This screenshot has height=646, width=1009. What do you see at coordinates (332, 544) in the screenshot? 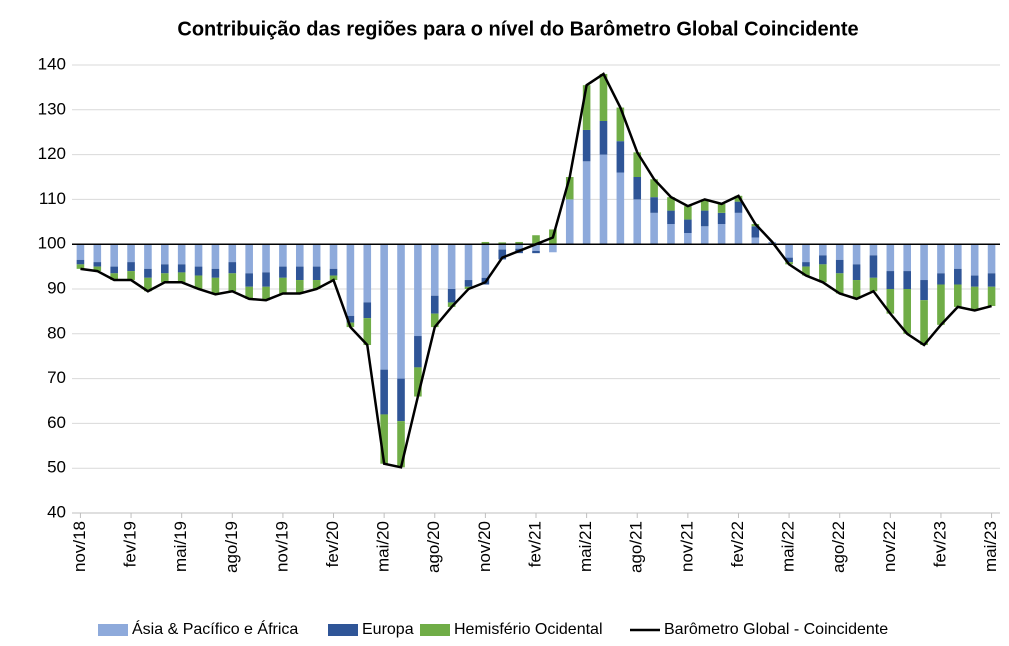
I see `x-tick-label: fev/20` at bounding box center [332, 544].